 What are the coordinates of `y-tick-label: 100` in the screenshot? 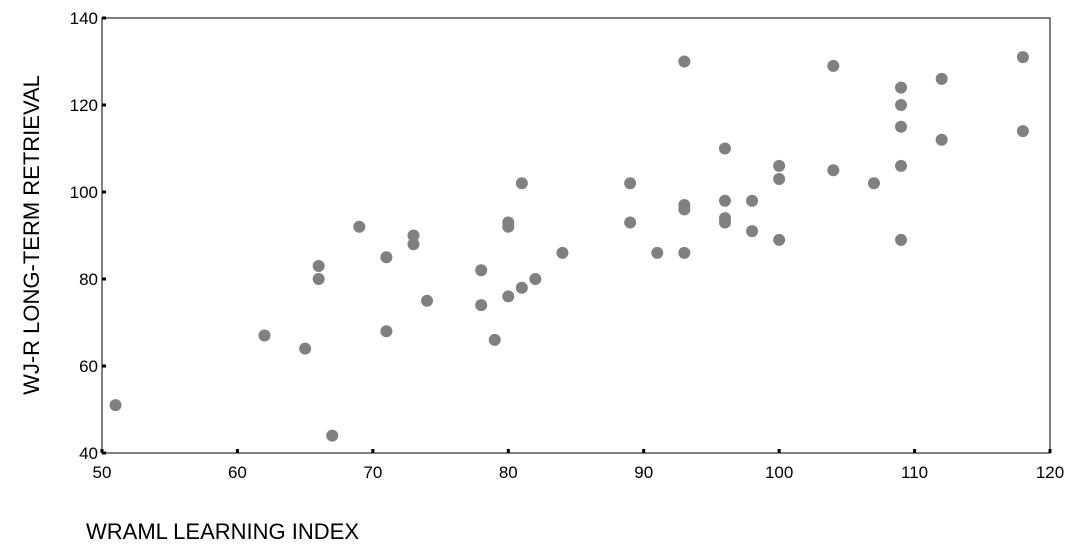 It's located at (84, 192).